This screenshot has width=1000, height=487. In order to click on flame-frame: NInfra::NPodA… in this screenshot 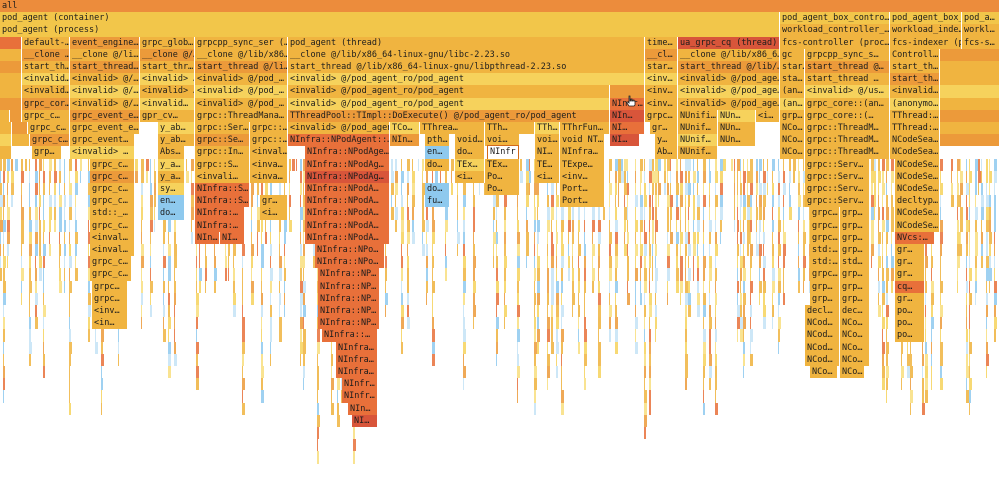, I will do `click(347, 213)`.